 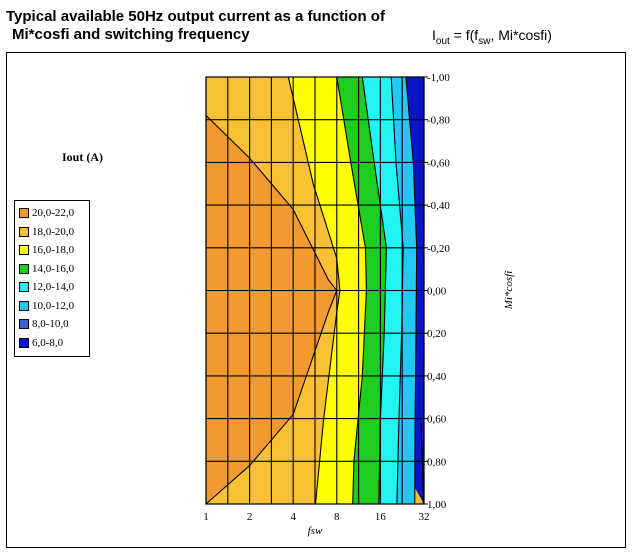 I want to click on y-tick-label: 0,00, so click(x=437, y=292).